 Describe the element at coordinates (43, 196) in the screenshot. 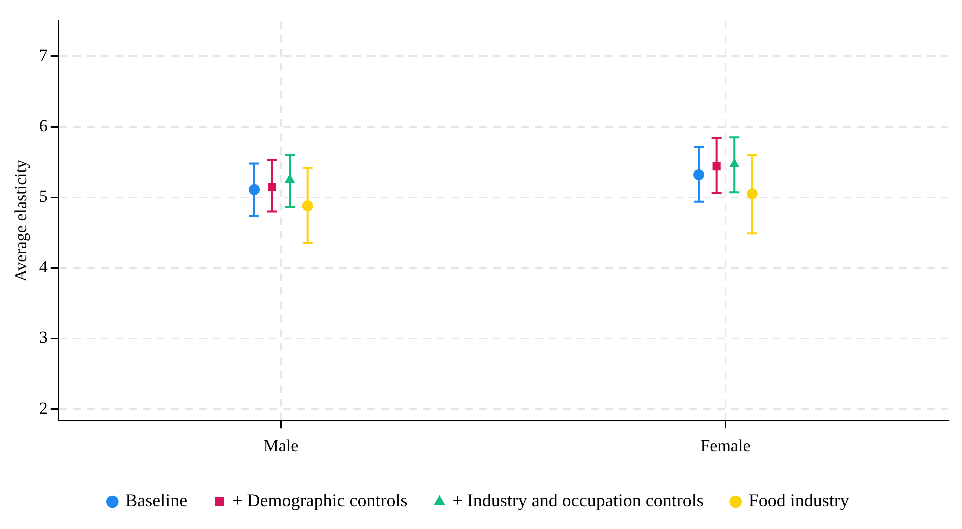

I see `y-tick-label: 5` at that location.